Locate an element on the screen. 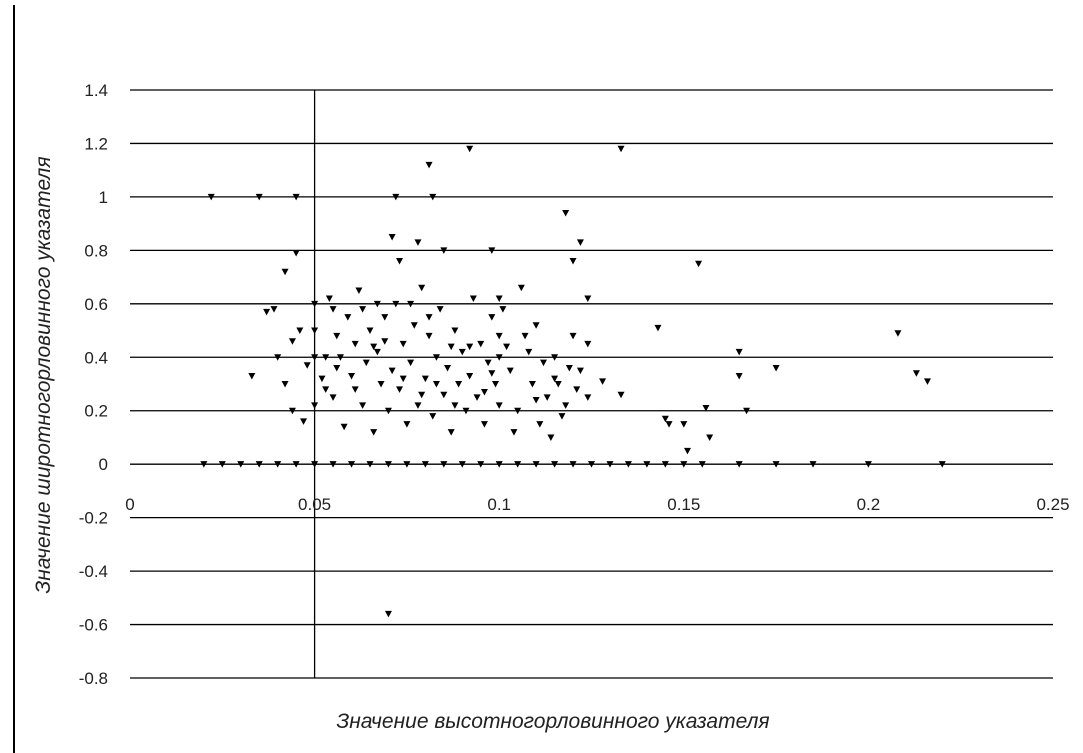 This screenshot has height=753, width=1083. y-tick-label: -0.8 is located at coordinates (93, 678).